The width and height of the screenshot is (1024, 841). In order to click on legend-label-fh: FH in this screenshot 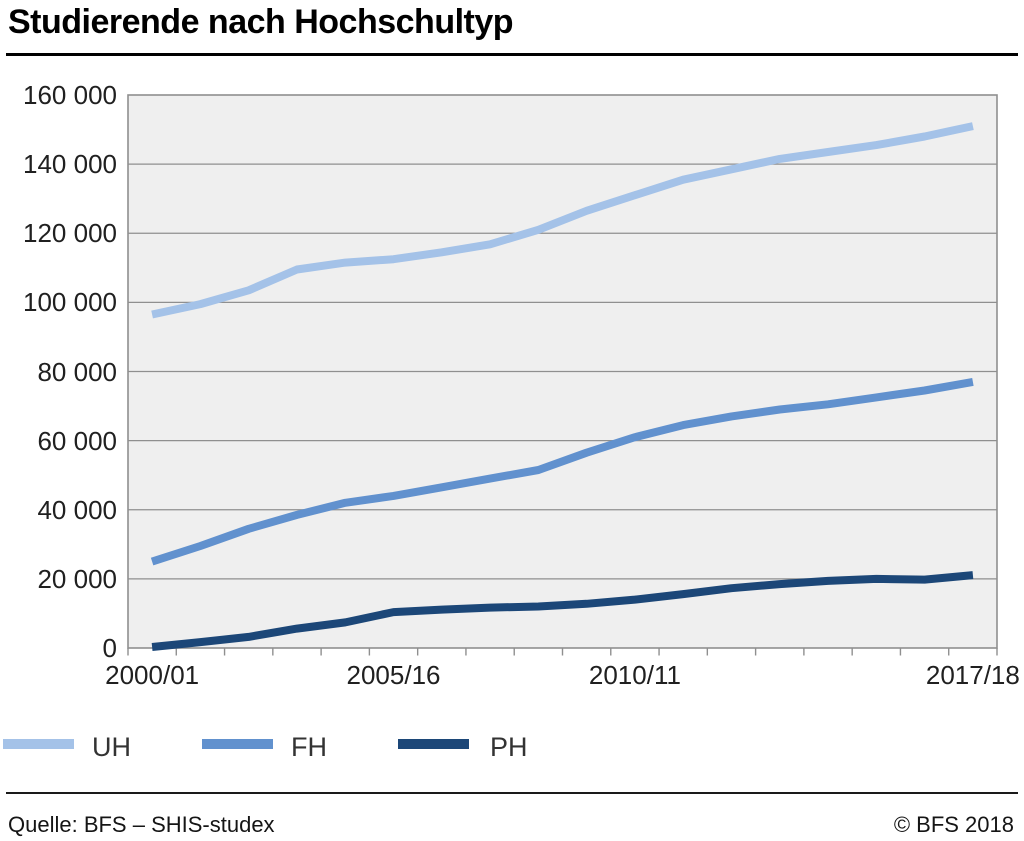, I will do `click(309, 747)`.